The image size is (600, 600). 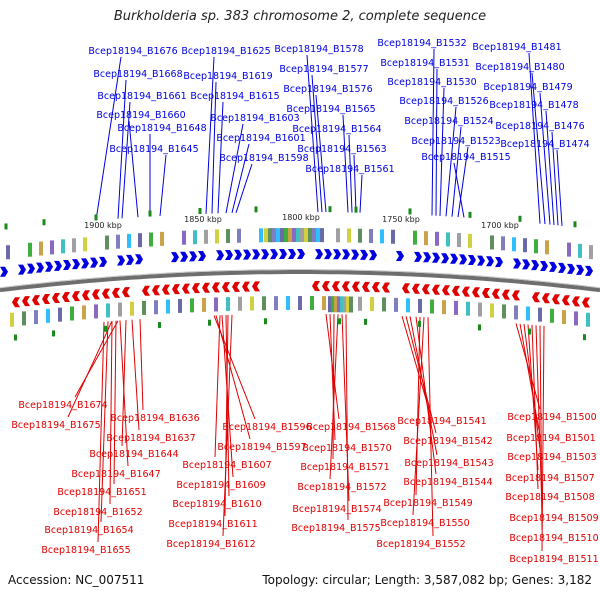 I want to click on gene-label: Bcep18194_B1565, so click(x=330, y=109).